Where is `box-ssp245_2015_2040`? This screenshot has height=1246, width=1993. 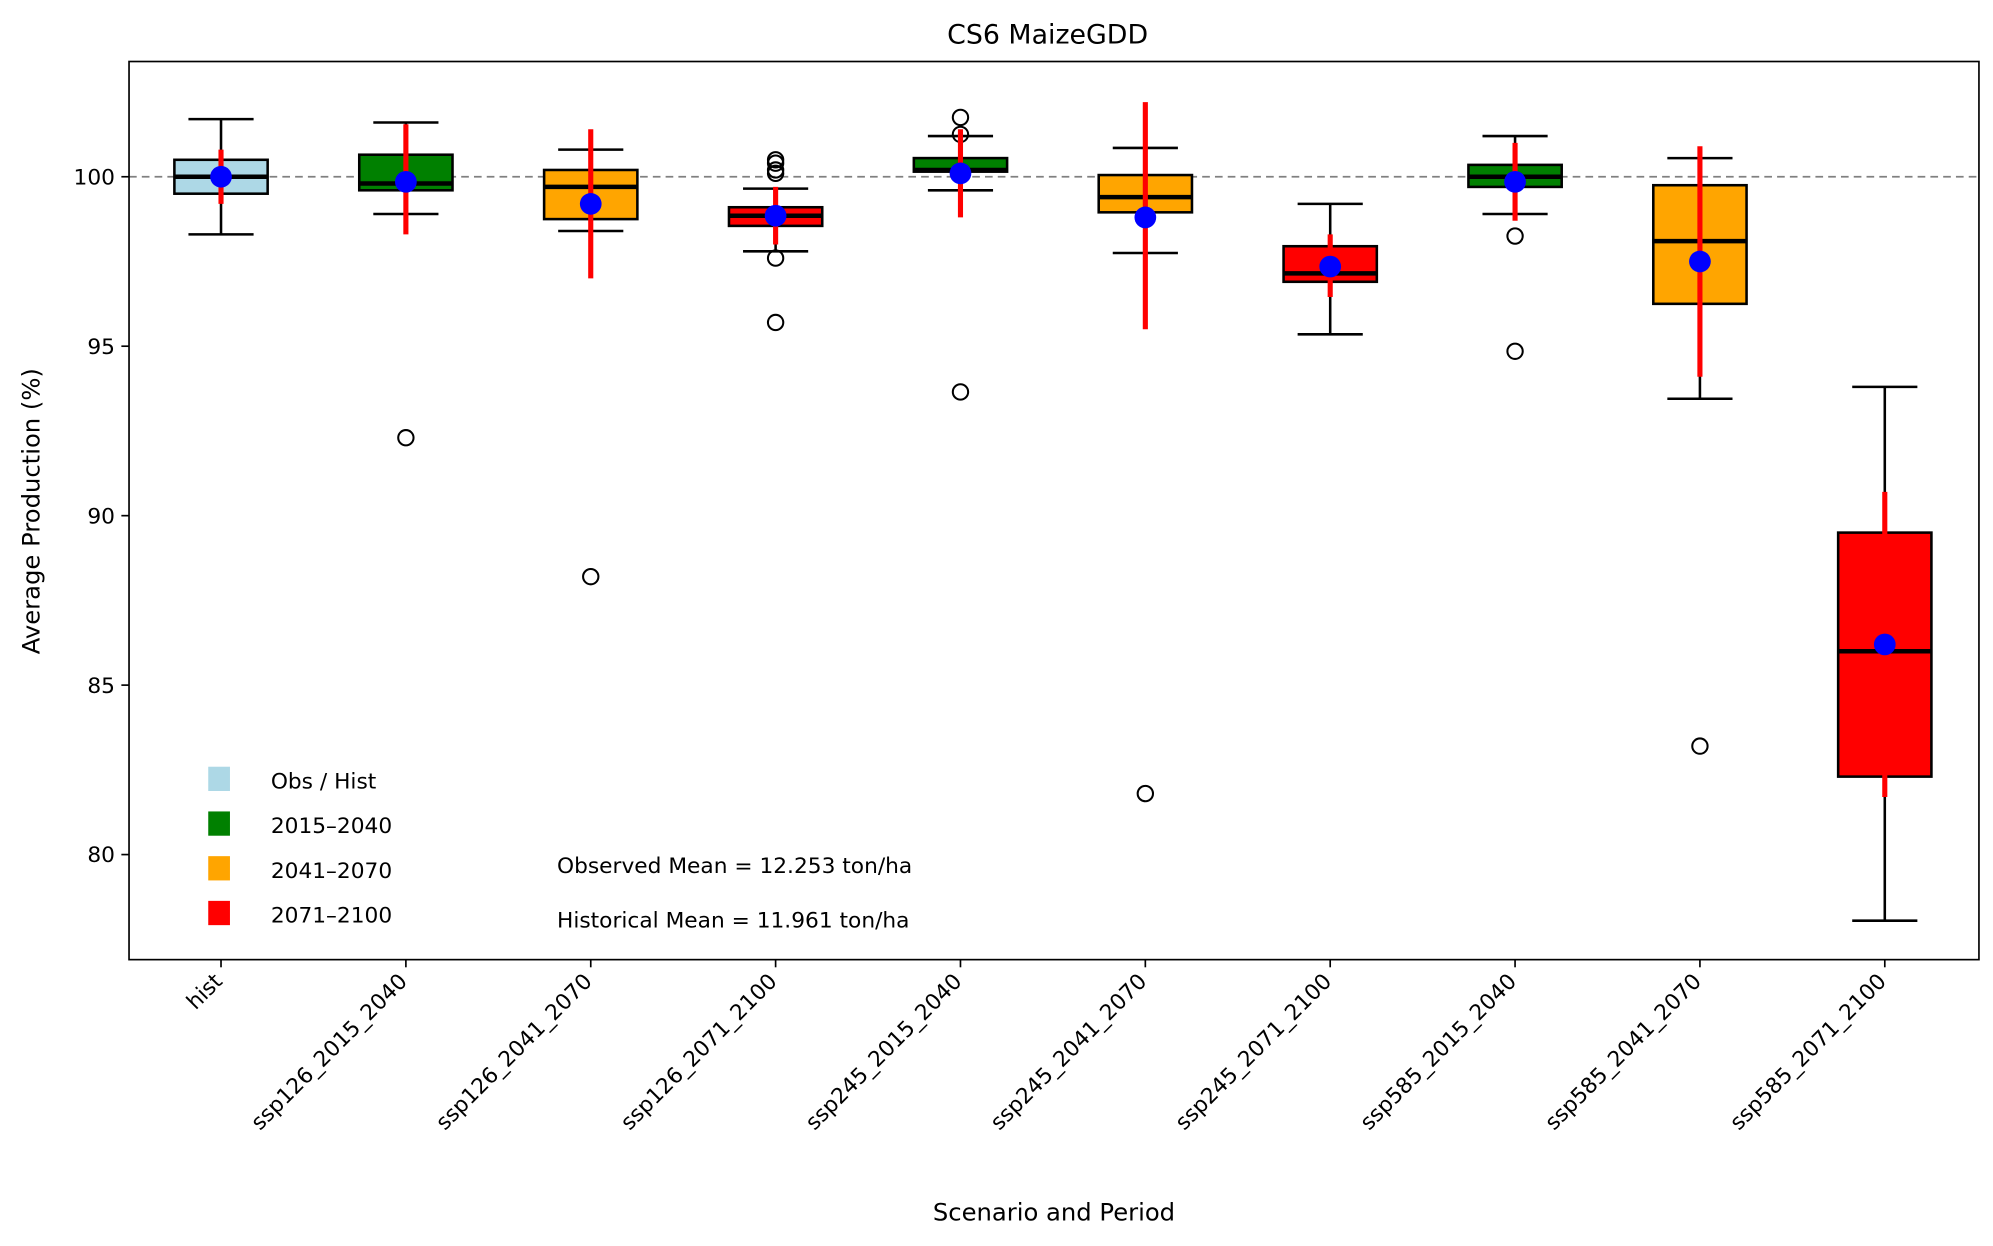 box-ssp245_2015_2040 is located at coordinates (960, 254).